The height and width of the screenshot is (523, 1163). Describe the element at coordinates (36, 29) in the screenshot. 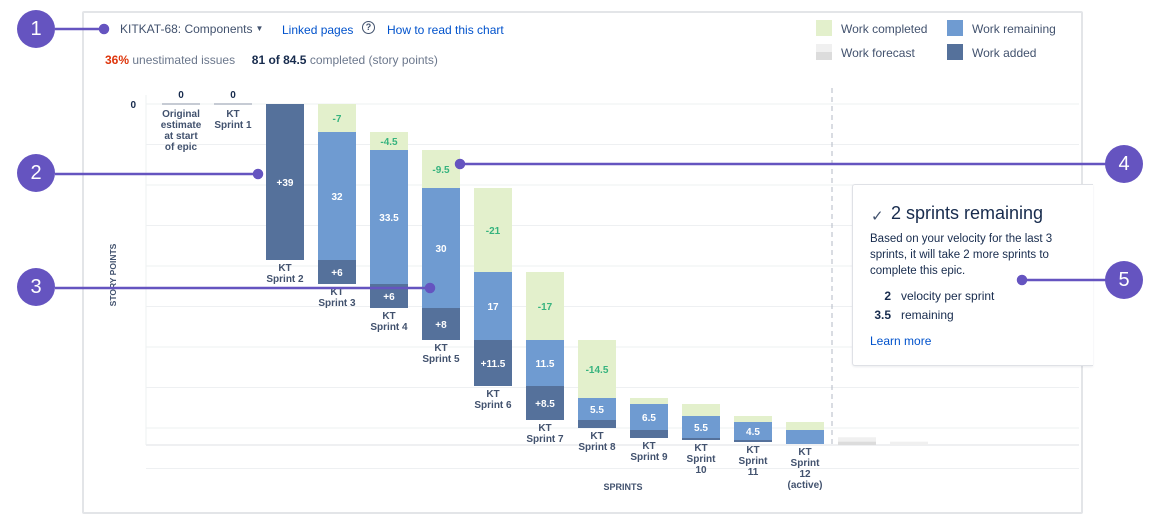

I see `callout-badge-1: 1` at that location.